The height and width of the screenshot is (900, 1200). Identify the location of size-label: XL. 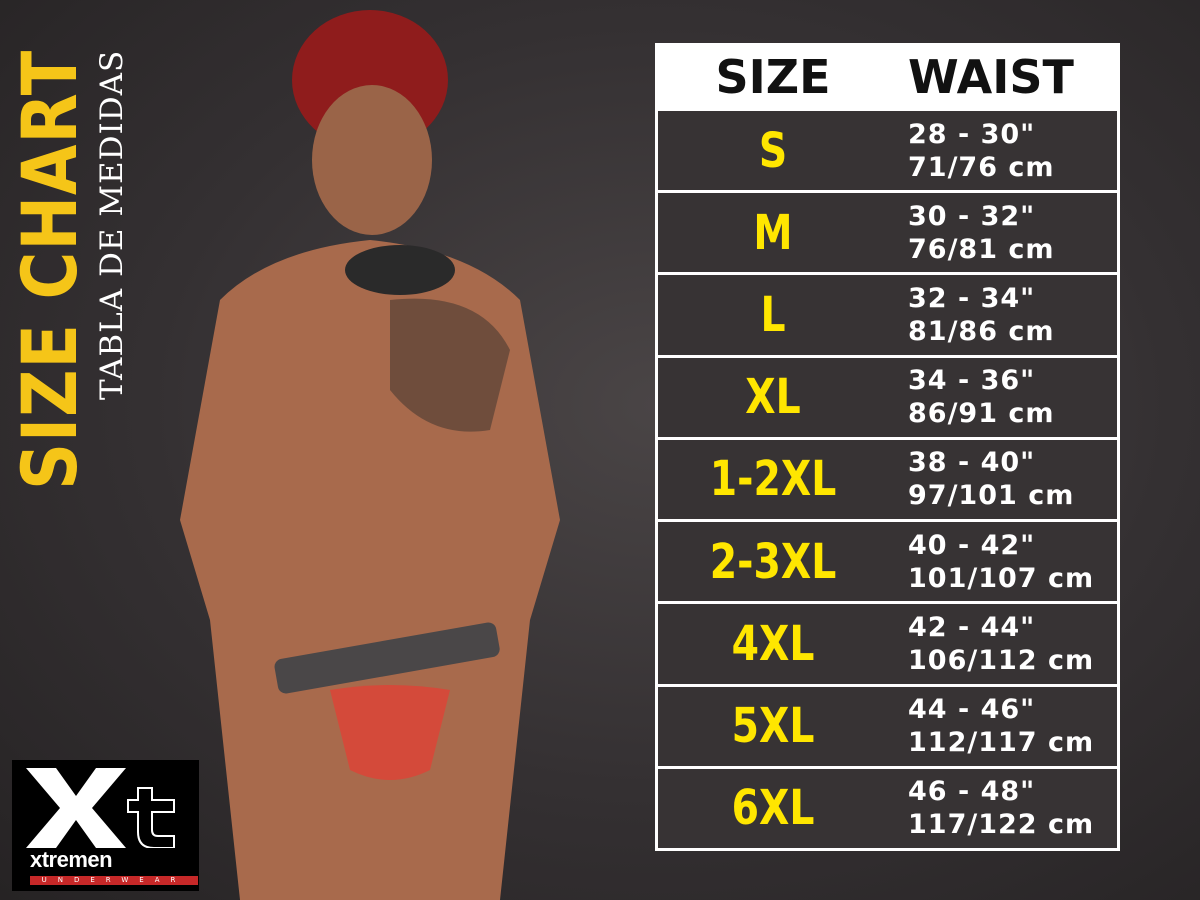
(773, 397).